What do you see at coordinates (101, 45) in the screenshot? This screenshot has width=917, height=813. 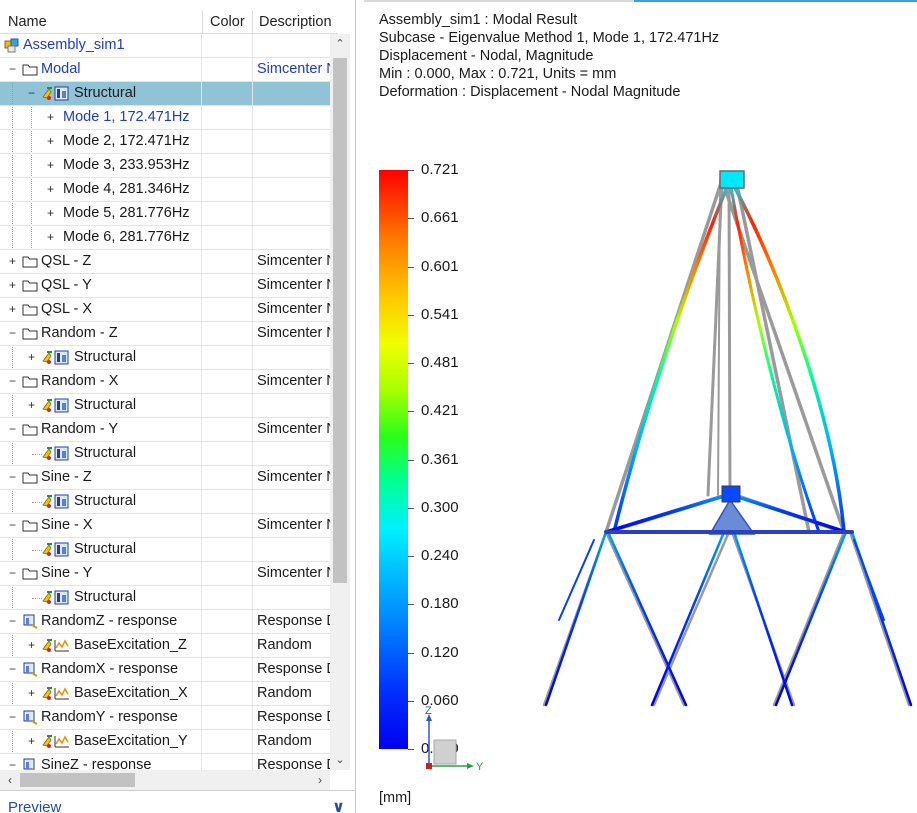 I see `tree-row-name-cell: Assembly_sim1` at bounding box center [101, 45].